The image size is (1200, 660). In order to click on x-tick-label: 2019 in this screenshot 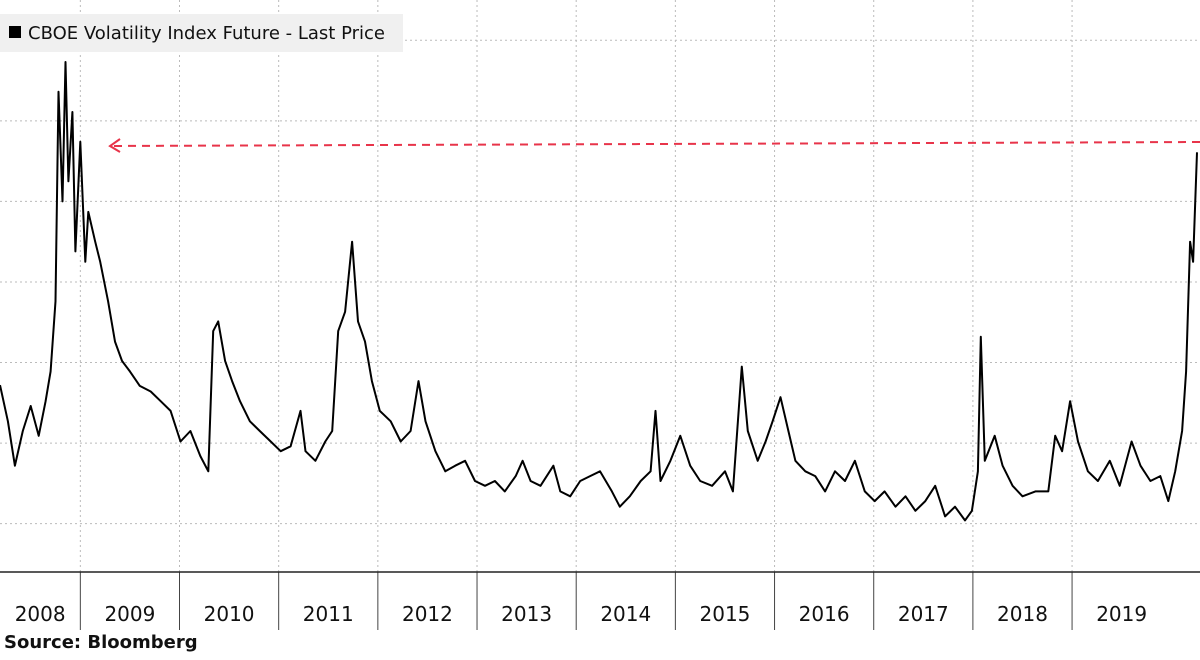, I will do `click(1121, 614)`.